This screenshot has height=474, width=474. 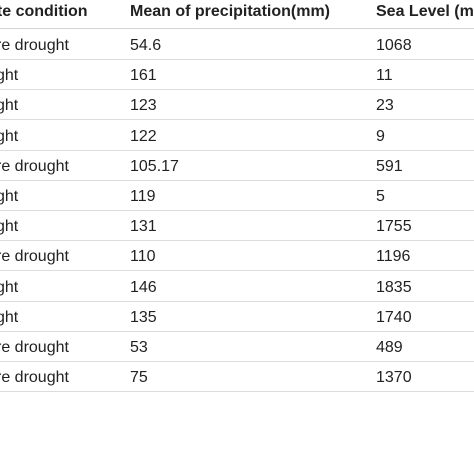 I want to click on cell-mean-precipitation: 161, so click(x=143, y=76).